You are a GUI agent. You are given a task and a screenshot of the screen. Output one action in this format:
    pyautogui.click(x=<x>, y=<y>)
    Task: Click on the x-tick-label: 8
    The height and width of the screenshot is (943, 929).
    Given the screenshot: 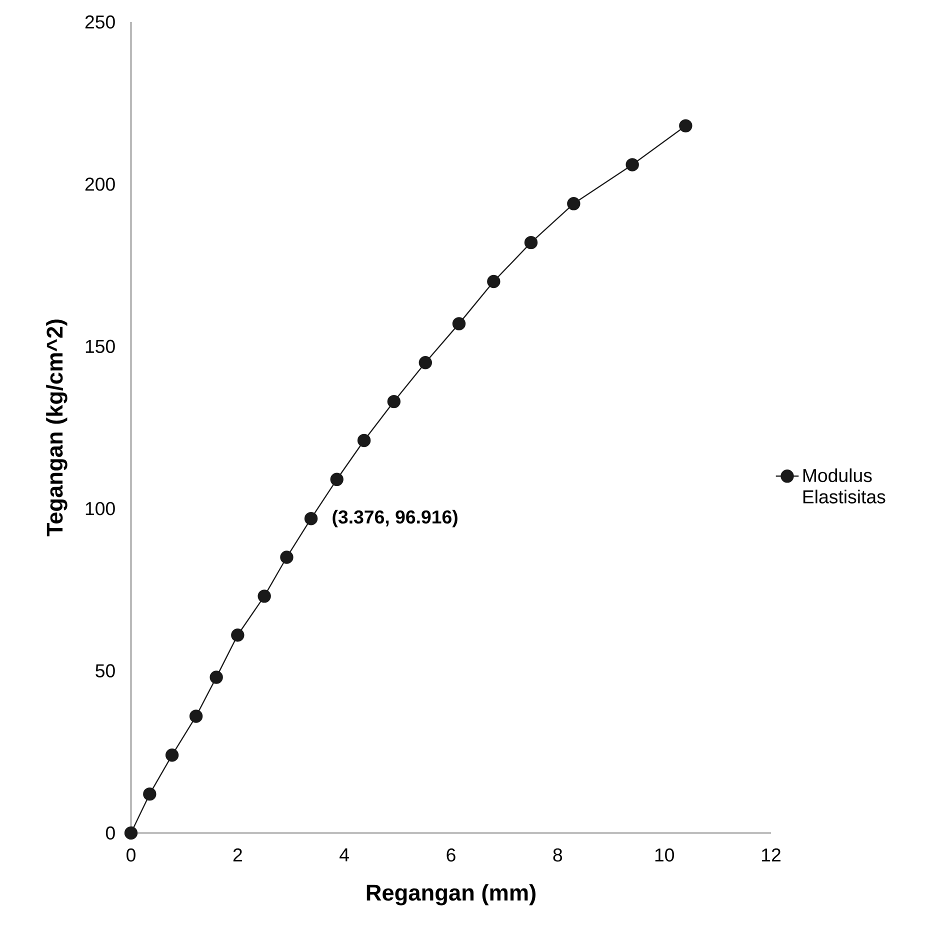 What is the action you would take?
    pyautogui.click(x=557, y=855)
    